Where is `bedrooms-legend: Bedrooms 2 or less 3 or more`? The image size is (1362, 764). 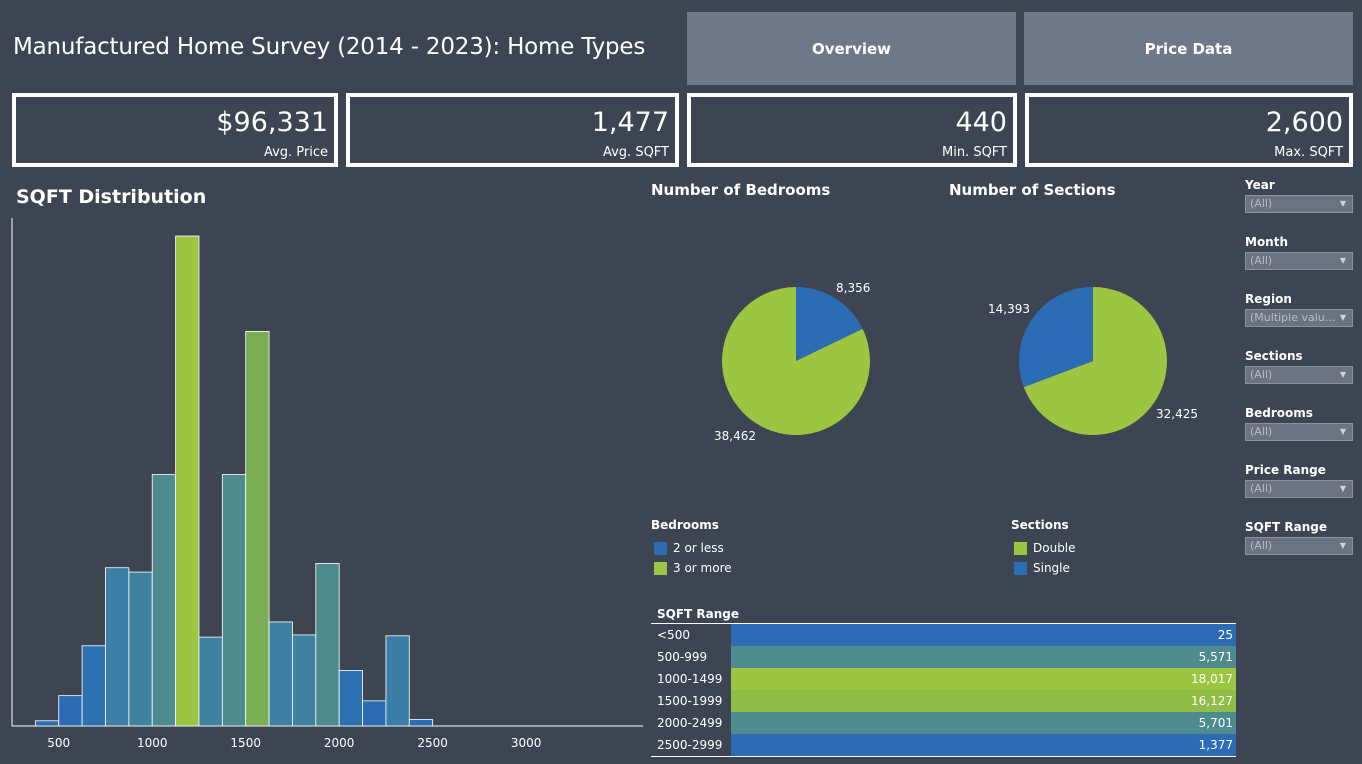 bedrooms-legend: Bedrooms 2 or less 3 or more is located at coordinates (691, 548).